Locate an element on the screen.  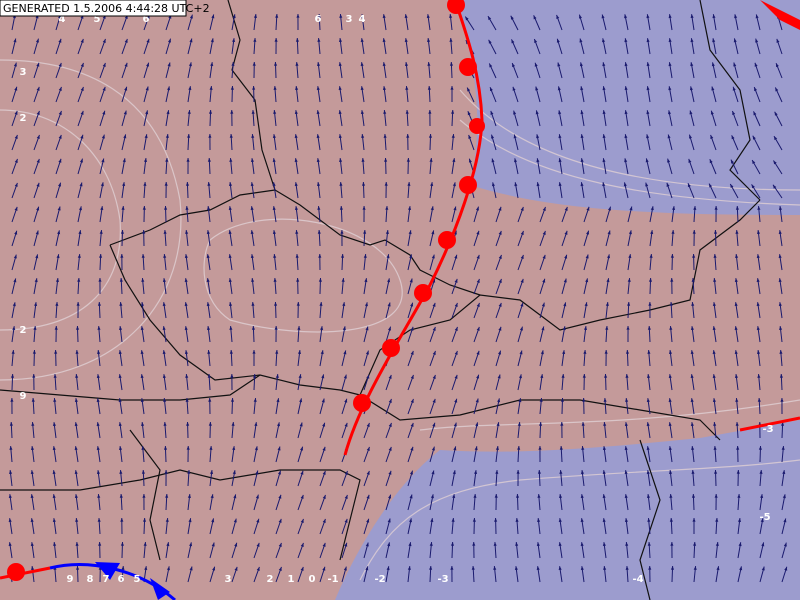
front-segment is located at coordinates (25, 573).